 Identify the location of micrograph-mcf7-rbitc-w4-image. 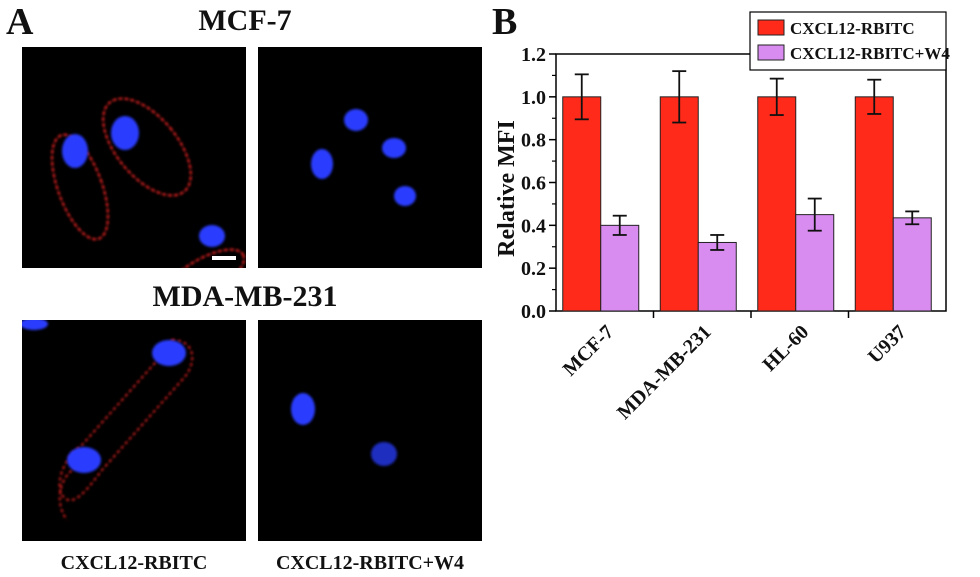
(363, 157).